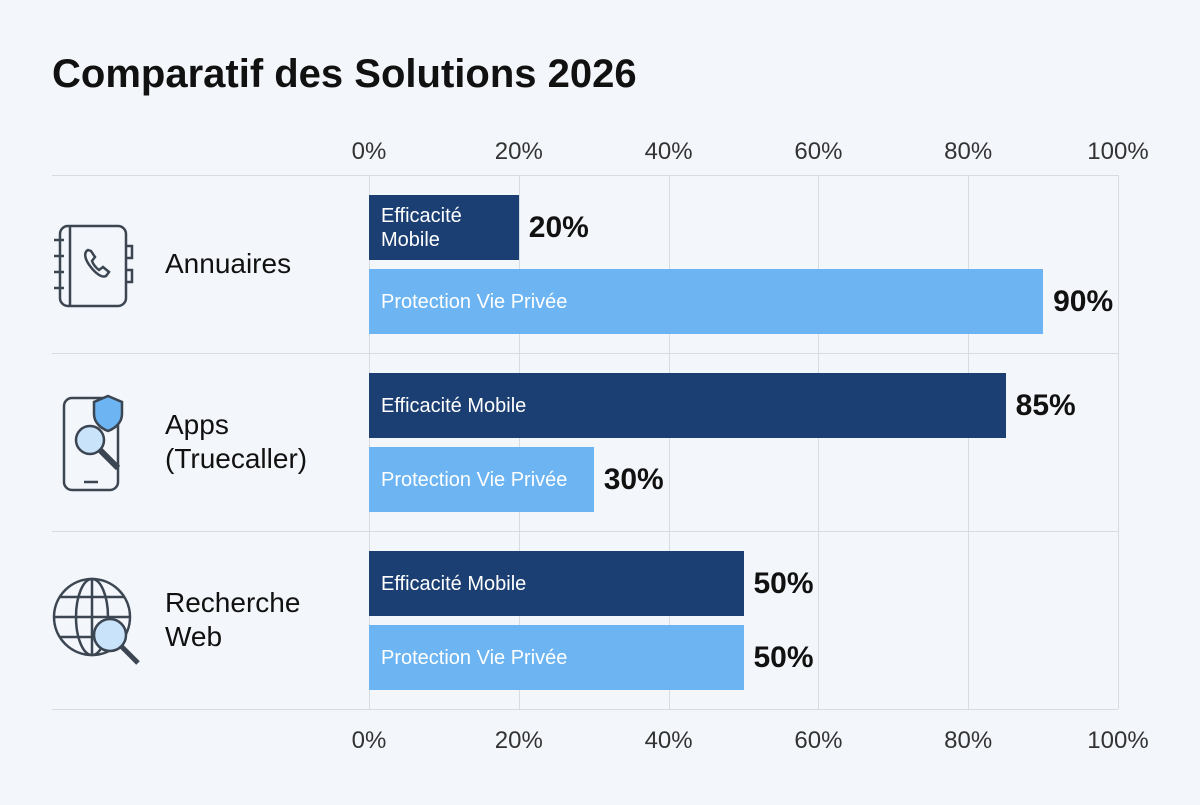  Describe the element at coordinates (236, 441) in the screenshot. I see `category-label: Apps (Truecaller)` at that location.